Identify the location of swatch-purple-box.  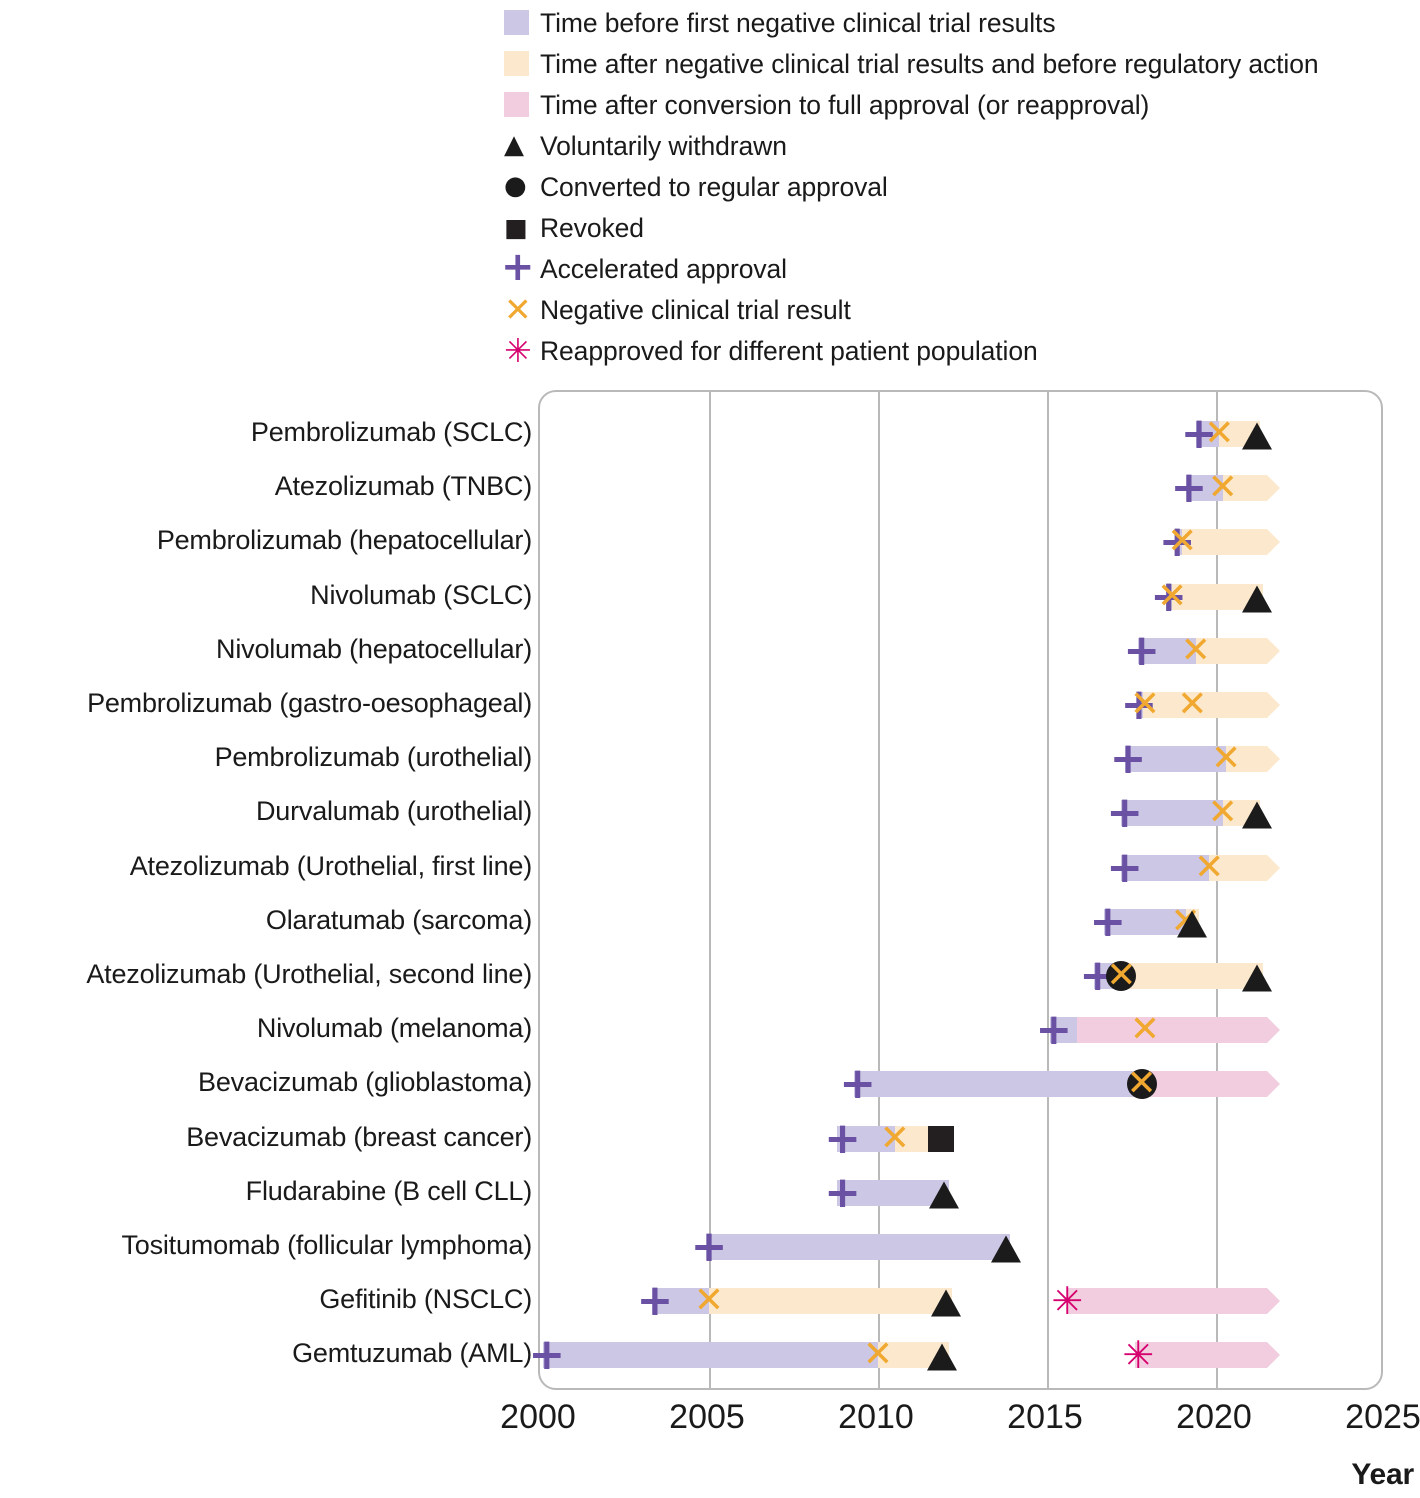
(516, 22).